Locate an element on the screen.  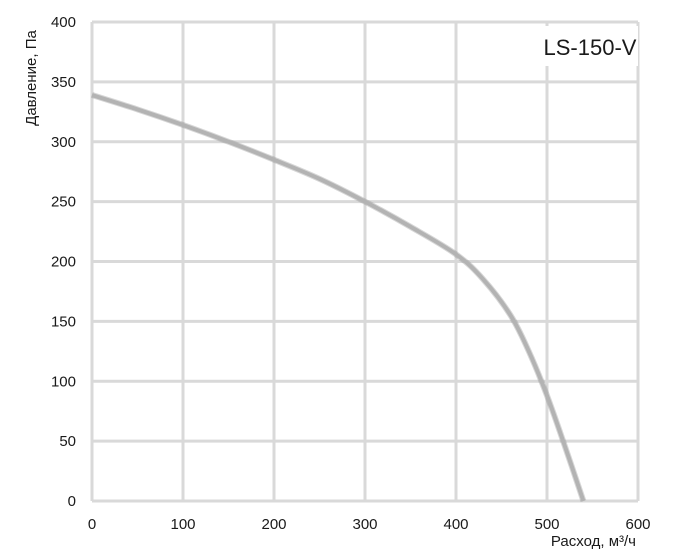
x-tick-label: 300 is located at coordinates (364, 524).